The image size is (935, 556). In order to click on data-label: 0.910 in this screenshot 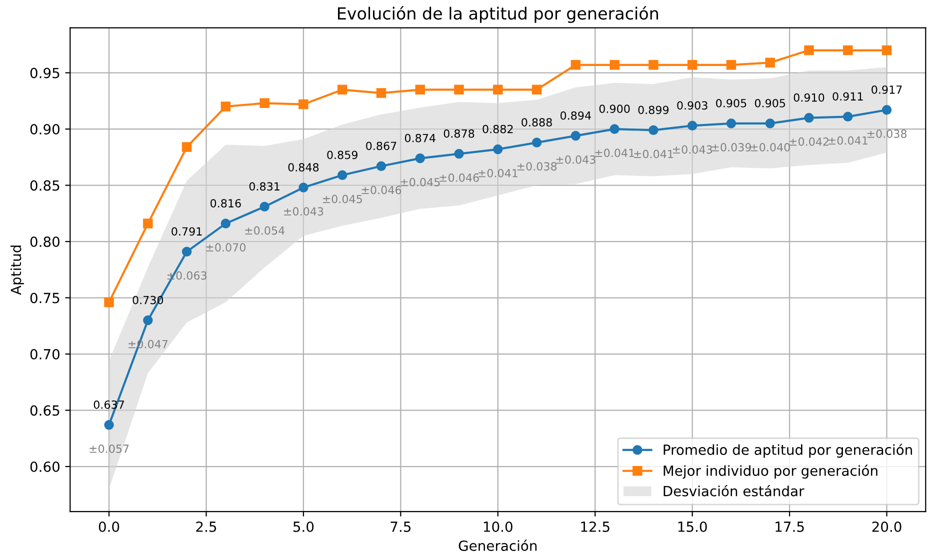, I will do `click(809, 97)`.